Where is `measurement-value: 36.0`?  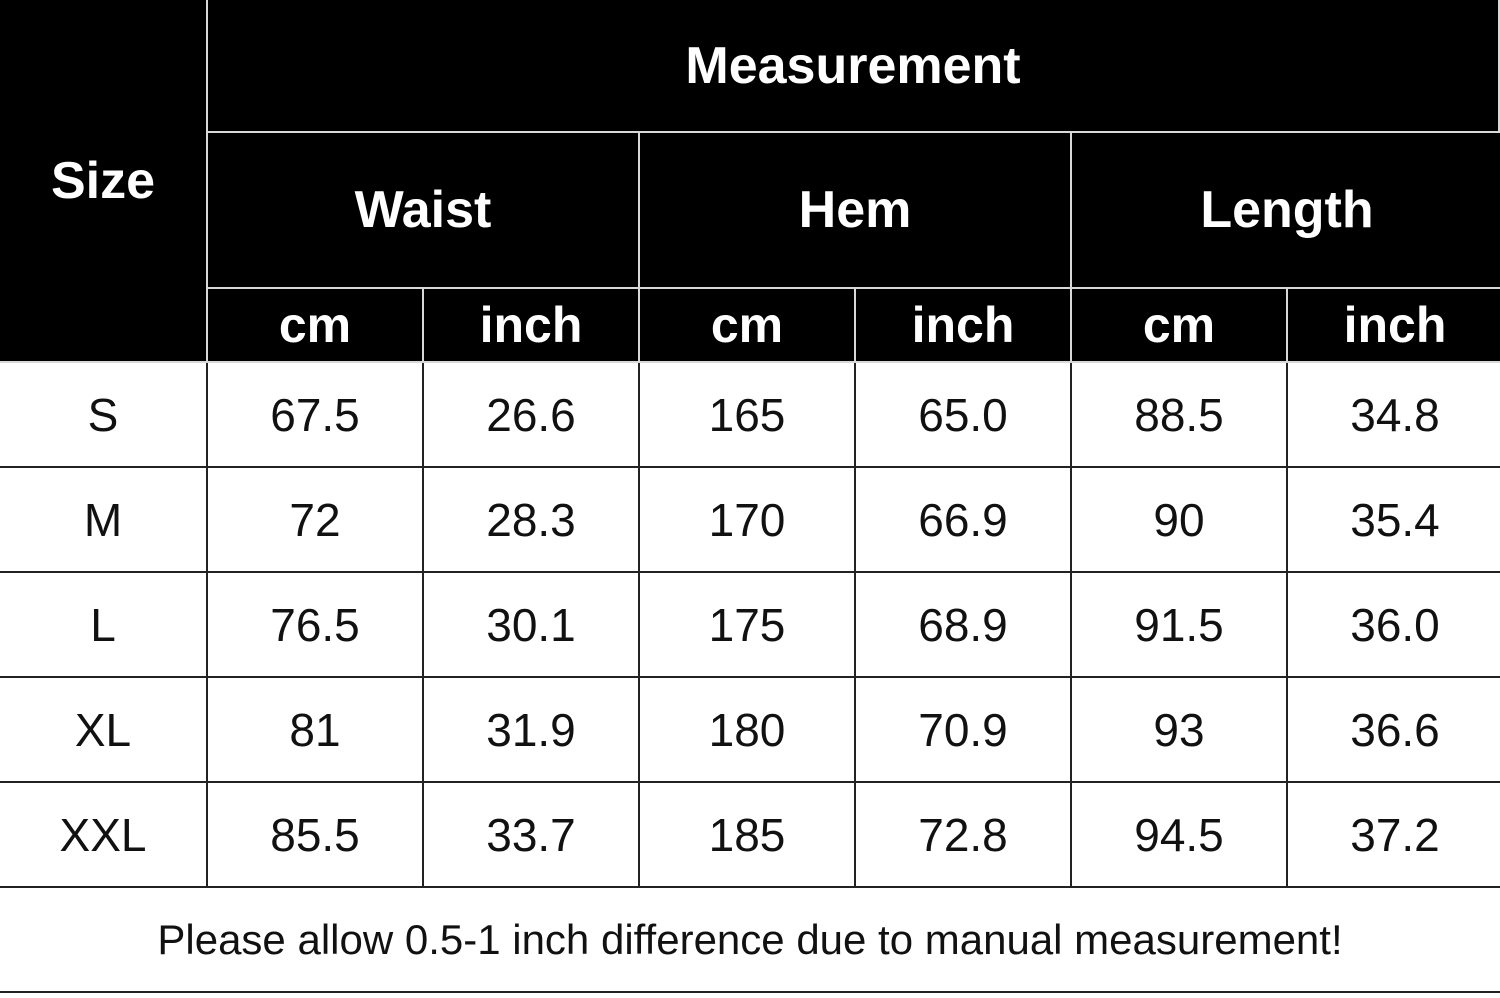
measurement-value: 36.0 is located at coordinates (1394, 625).